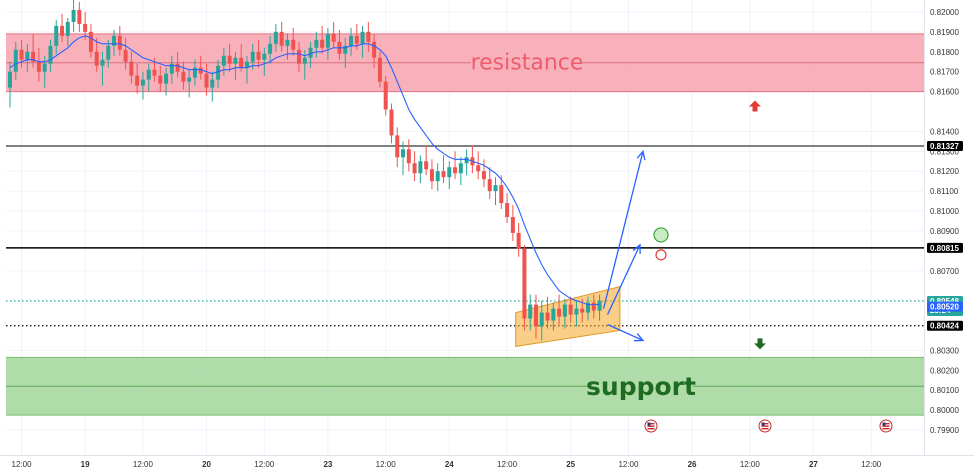  Describe the element at coordinates (944, 146) in the screenshot. I see `price-tag-text: 0.81327` at that location.